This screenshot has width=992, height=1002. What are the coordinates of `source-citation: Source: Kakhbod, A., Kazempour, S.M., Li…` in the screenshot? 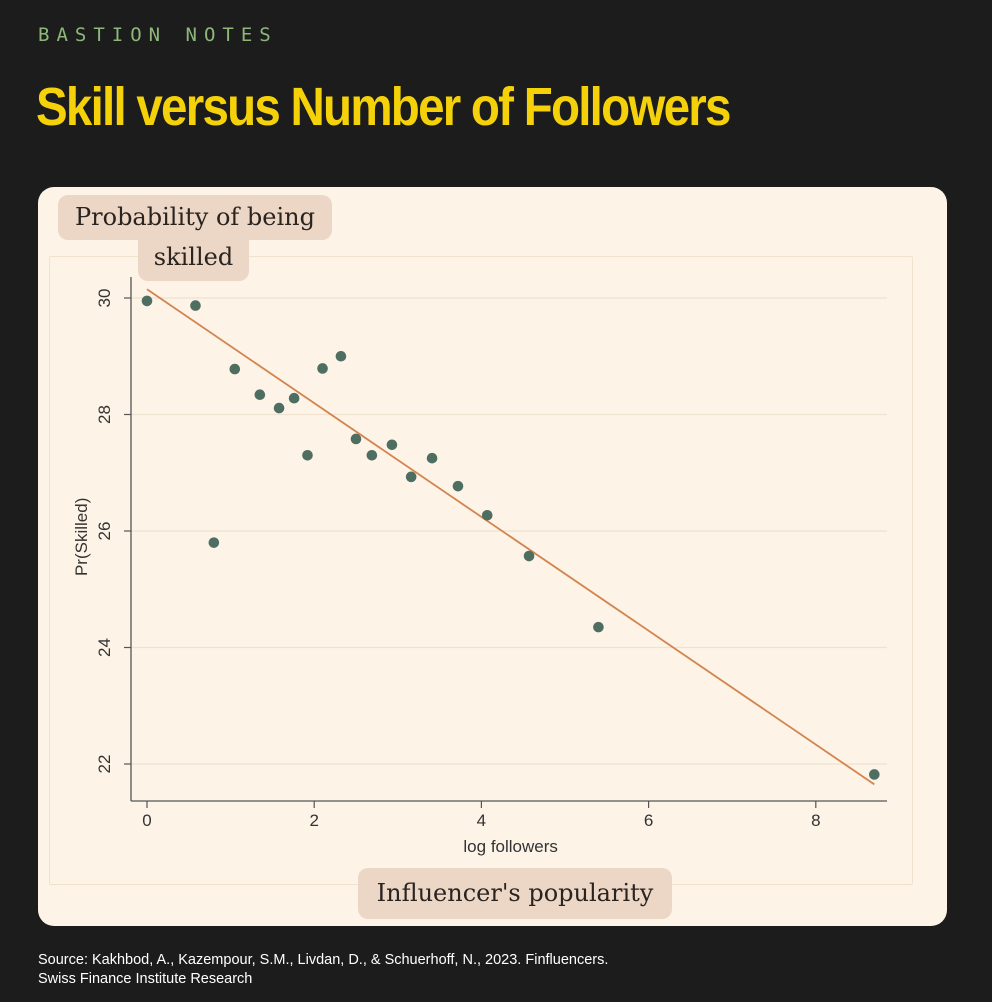 It's located at (323, 970).